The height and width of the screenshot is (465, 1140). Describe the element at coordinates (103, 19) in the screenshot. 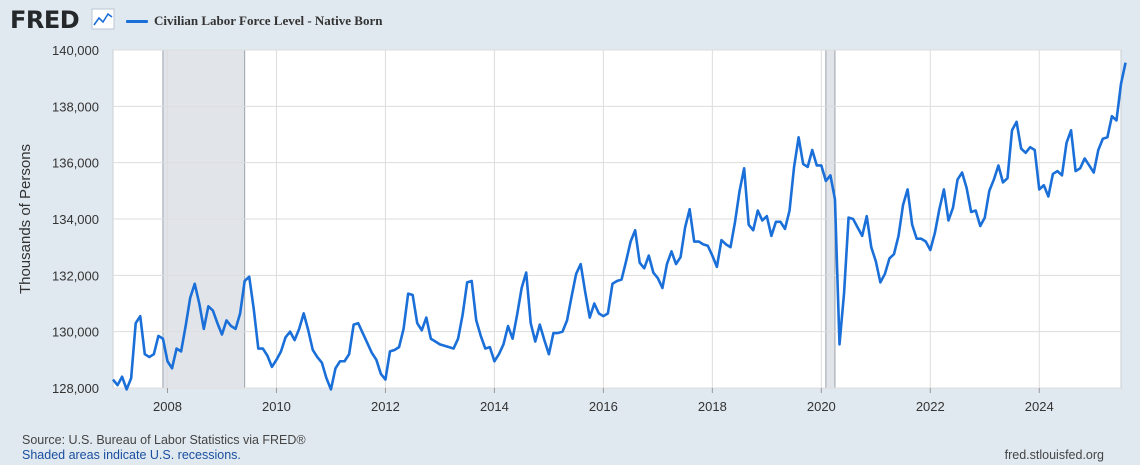

I see `chart-line-icon` at that location.